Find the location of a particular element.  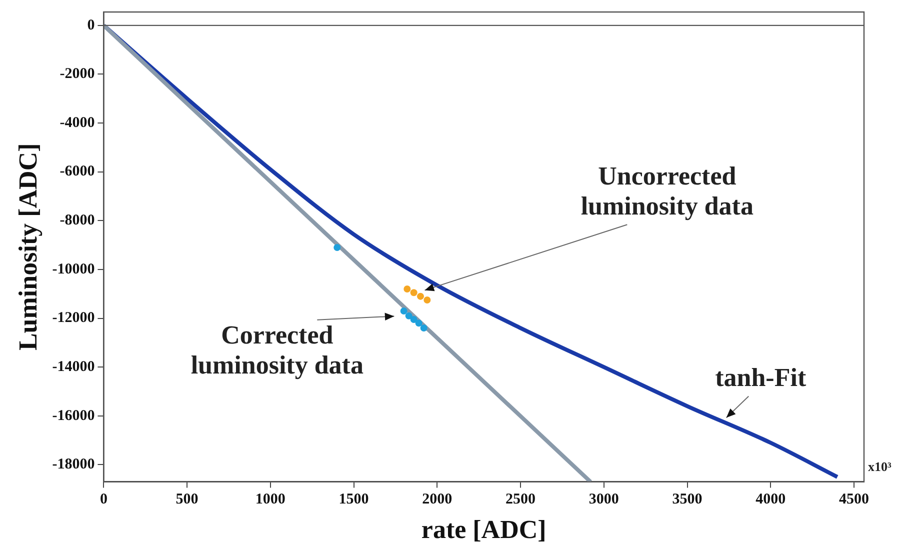

y-axis-title: Luminosity [ADC] is located at coordinates (27, 247).